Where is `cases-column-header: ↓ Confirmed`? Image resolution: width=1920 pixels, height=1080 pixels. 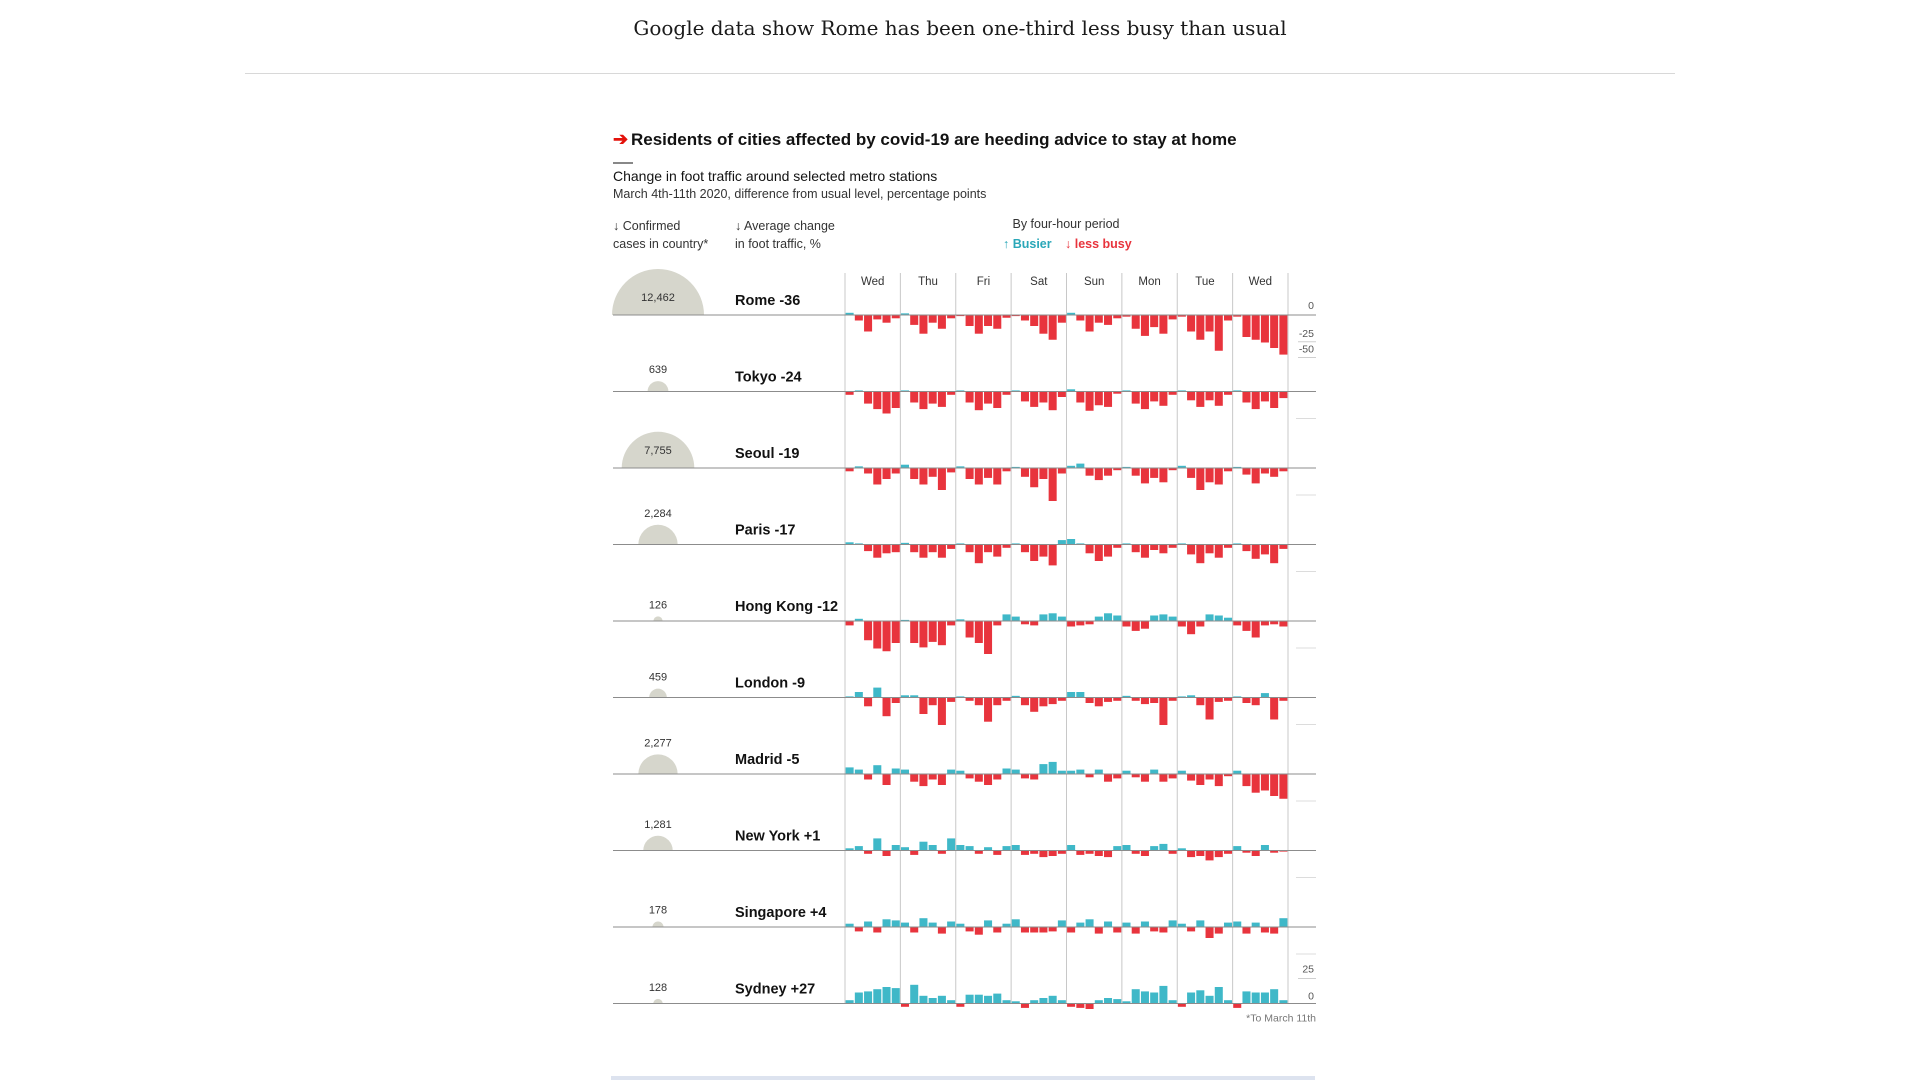
cases-column-header: ↓ Confirmed is located at coordinates (646, 226).